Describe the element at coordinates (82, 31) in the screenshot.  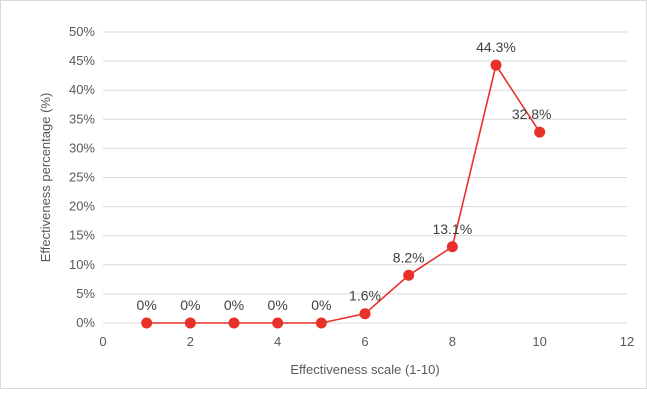
I see `y-tick-label: 50%` at that location.